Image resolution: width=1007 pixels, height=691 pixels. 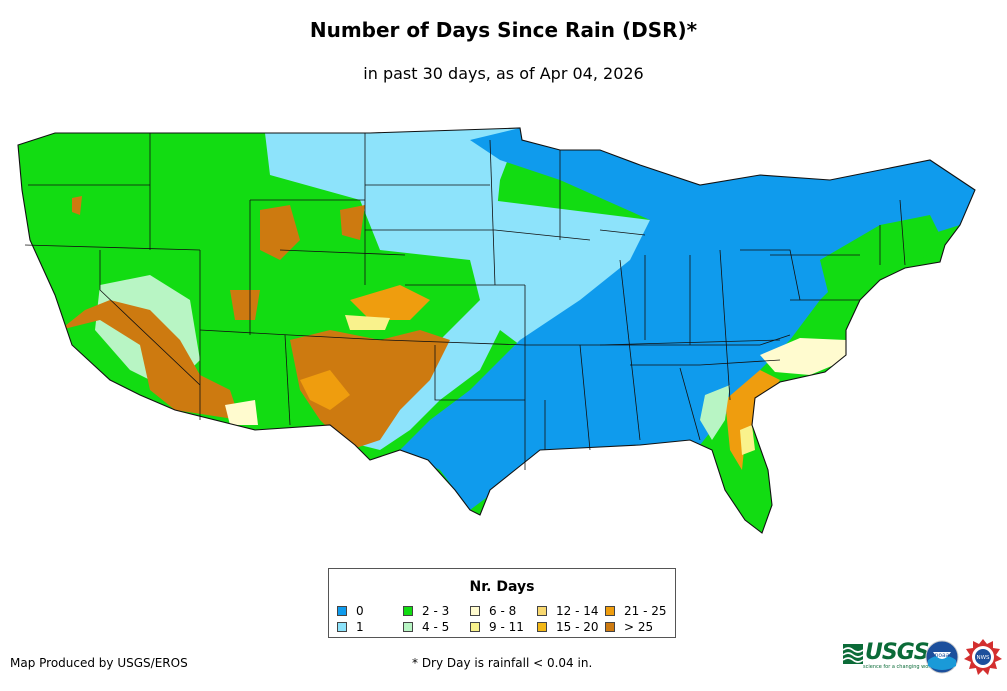 I want to click on nws-logo-icon: NWS, so click(x=983, y=657).